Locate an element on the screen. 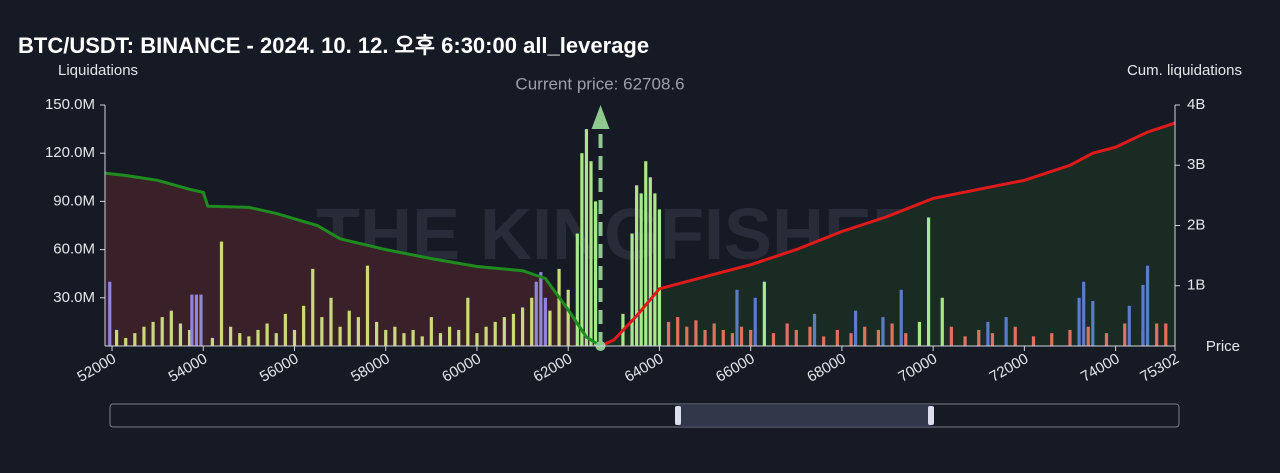 The width and height of the screenshot is (1280, 473). range-handle-left is located at coordinates (678, 415).